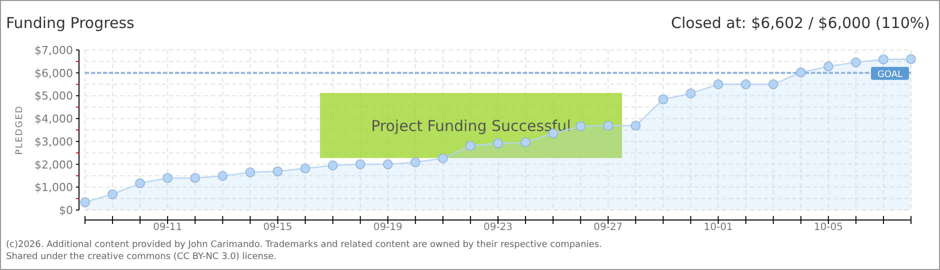 This screenshot has width=940, height=270. Describe the element at coordinates (498, 227) in the screenshot. I see `x-tick-label: 09-23` at that location.